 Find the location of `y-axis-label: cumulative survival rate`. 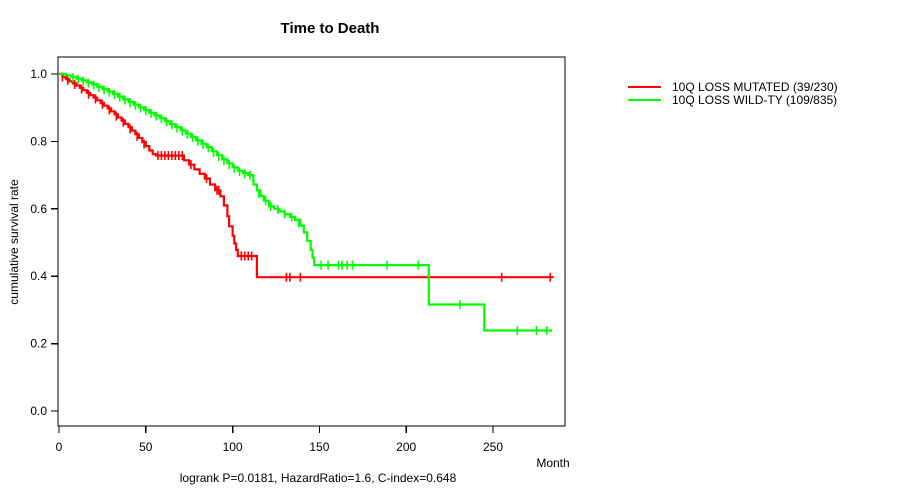

y-axis-label: cumulative survival rate is located at coordinates (14, 242).